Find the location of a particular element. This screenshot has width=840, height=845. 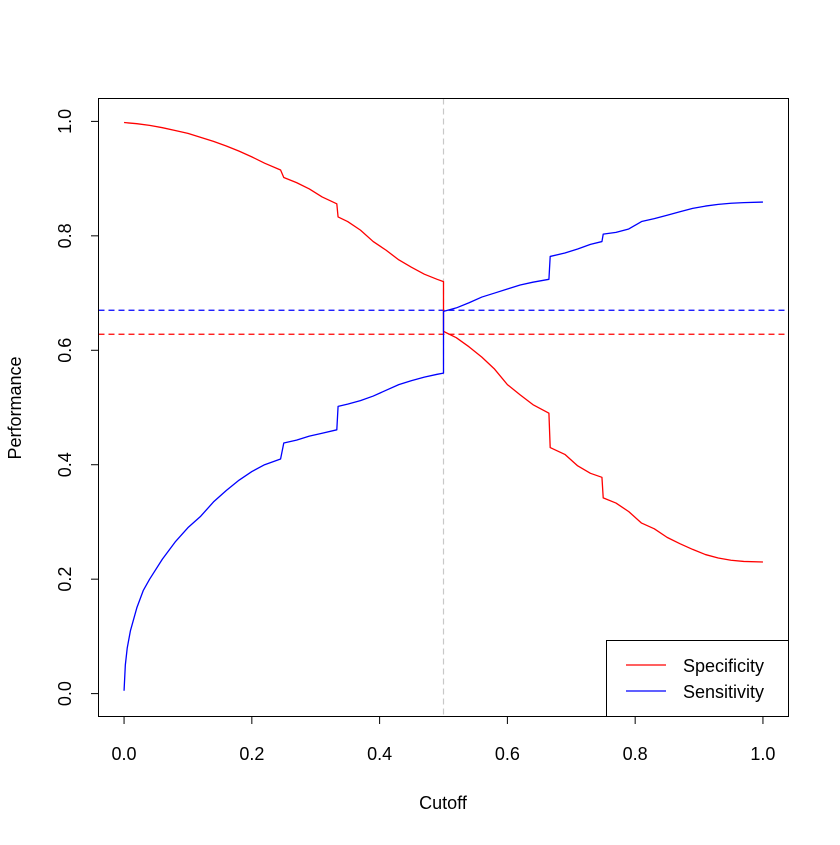

legend: Specificity Sensitivity is located at coordinates (697, 678).